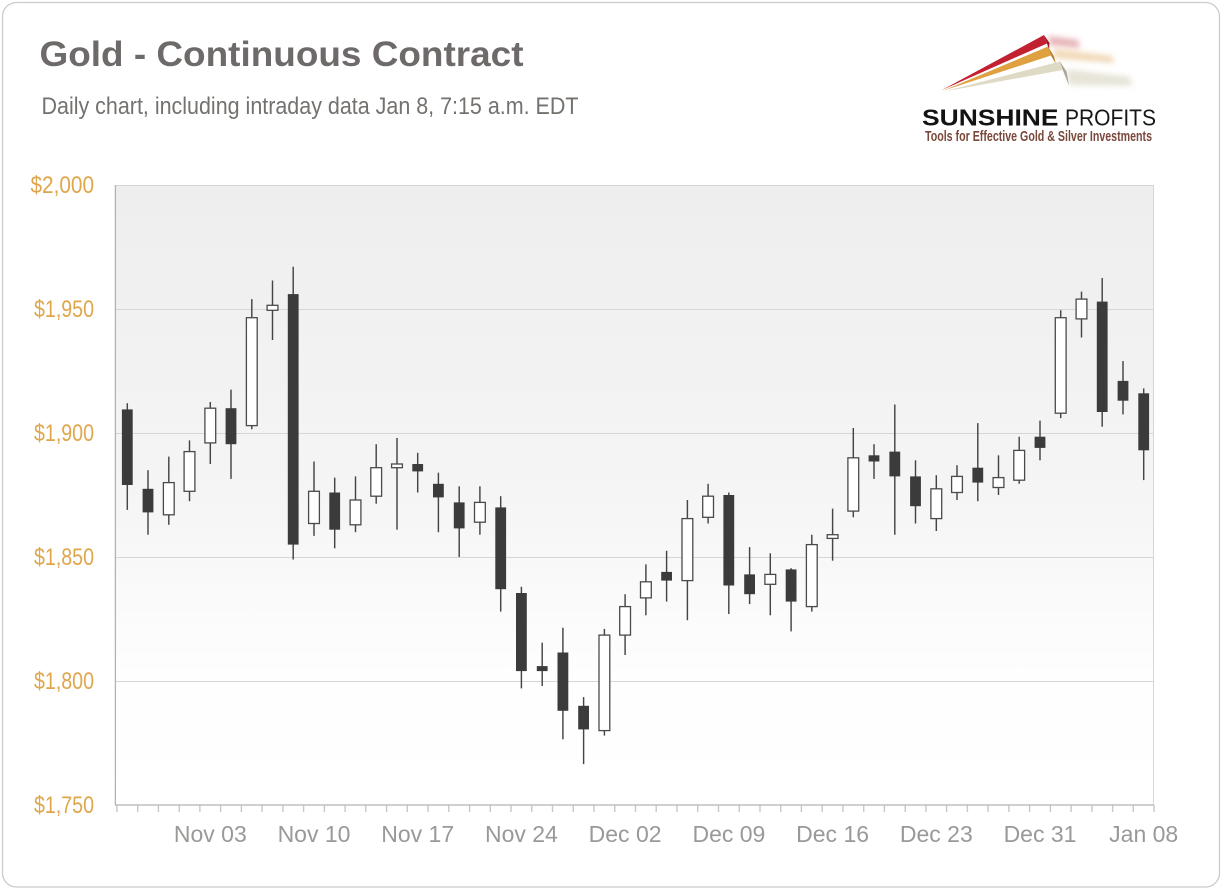  Describe the element at coordinates (417, 834) in the screenshot. I see `svg-text: Nov 17` at that location.